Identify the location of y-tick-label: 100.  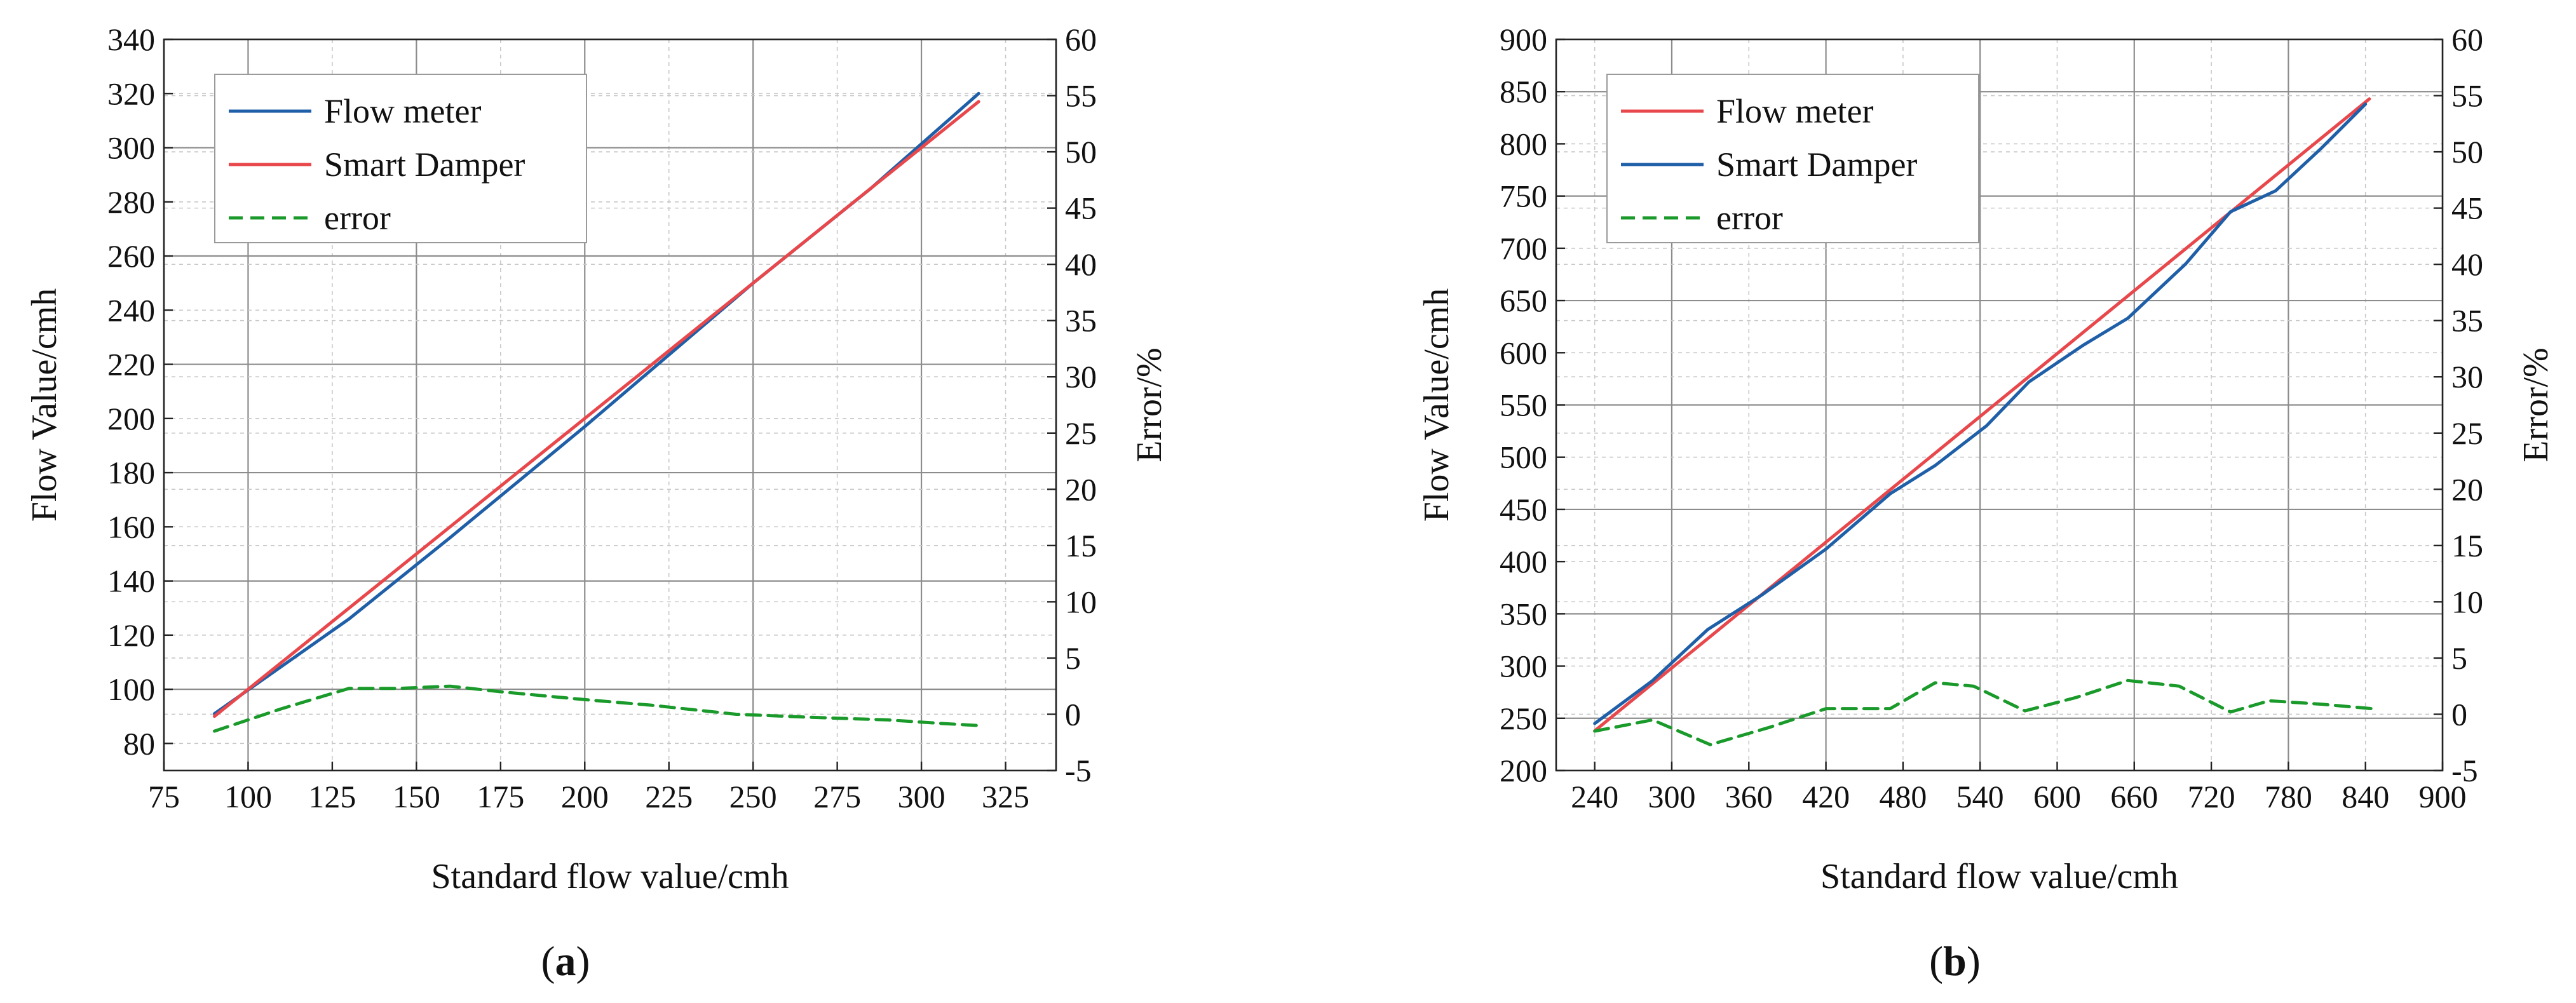
(131, 689).